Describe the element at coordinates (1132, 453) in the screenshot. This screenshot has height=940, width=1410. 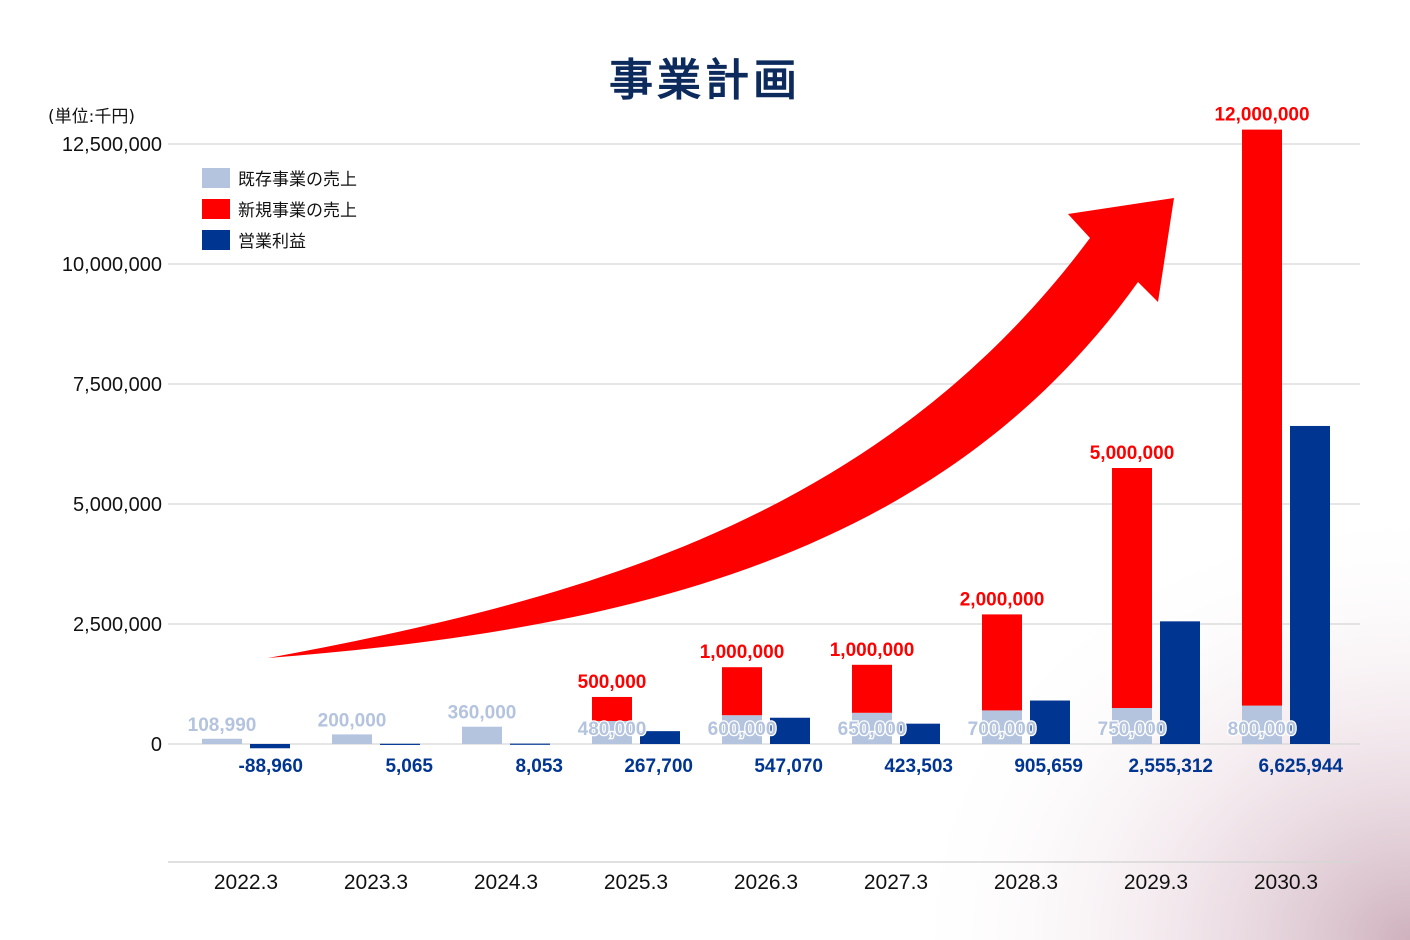
I see `data-label-new-sales: 5,000,000` at that location.